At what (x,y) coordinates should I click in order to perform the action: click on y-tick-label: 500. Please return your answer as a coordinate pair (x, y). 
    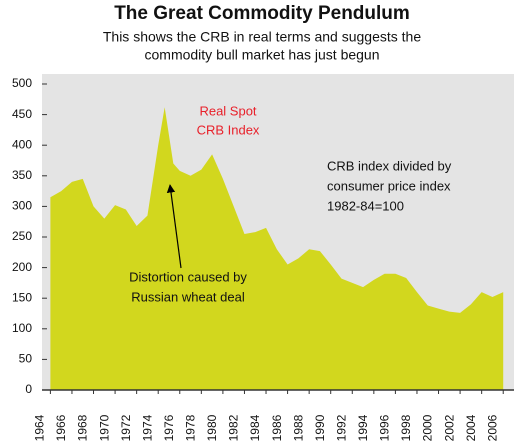
    Looking at the image, I should click on (22, 83).